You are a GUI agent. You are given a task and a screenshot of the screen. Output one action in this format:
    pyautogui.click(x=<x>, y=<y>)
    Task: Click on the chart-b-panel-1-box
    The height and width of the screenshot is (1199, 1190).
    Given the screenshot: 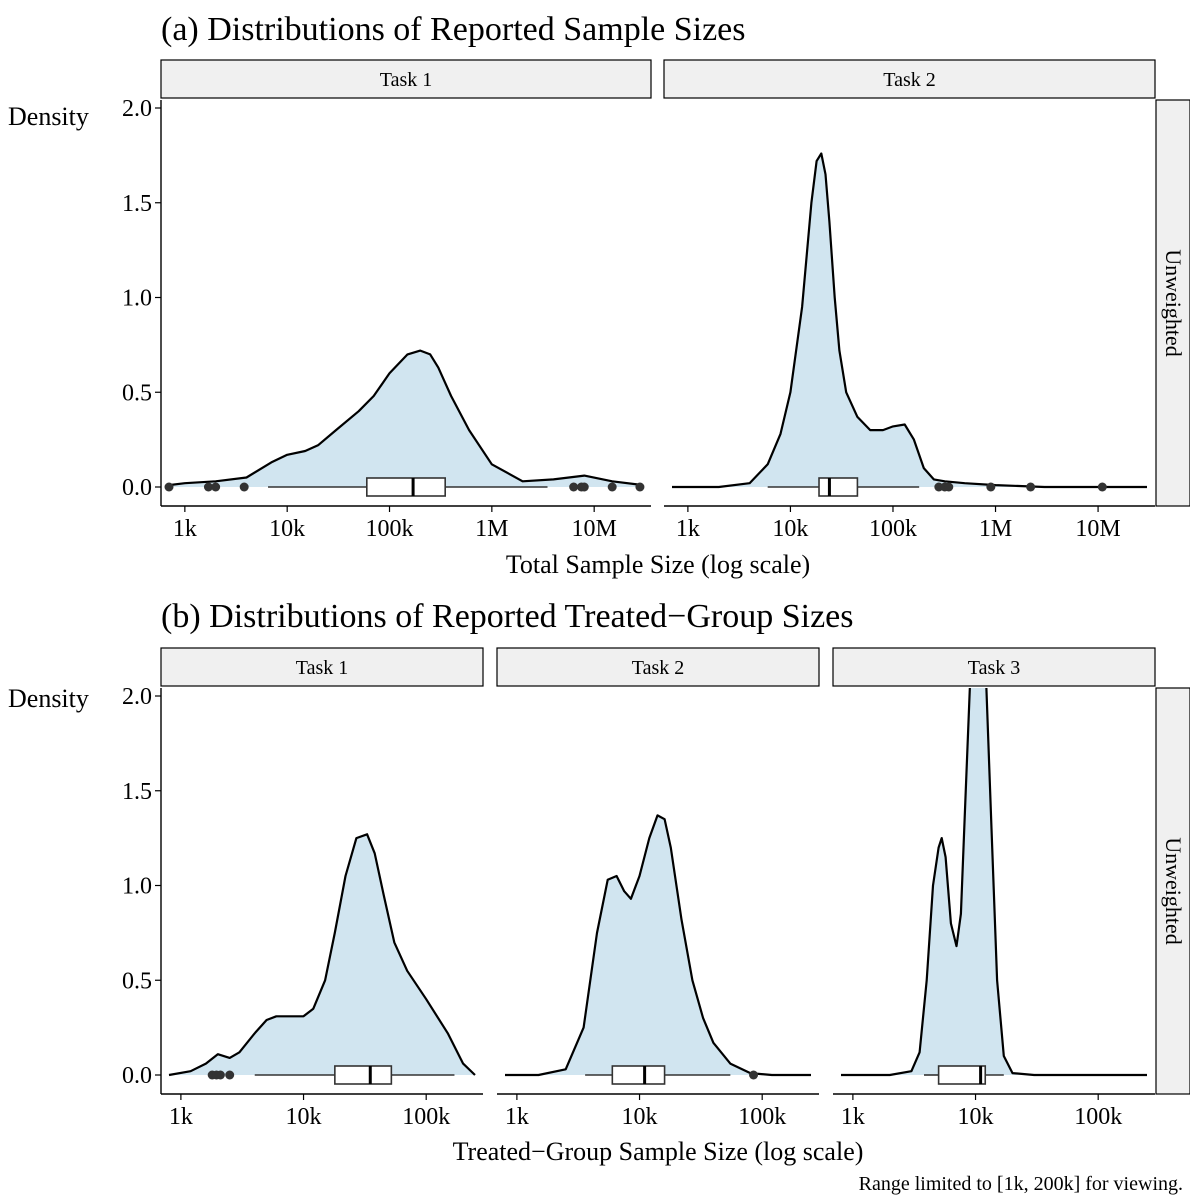 What is the action you would take?
    pyautogui.click(x=363, y=1075)
    